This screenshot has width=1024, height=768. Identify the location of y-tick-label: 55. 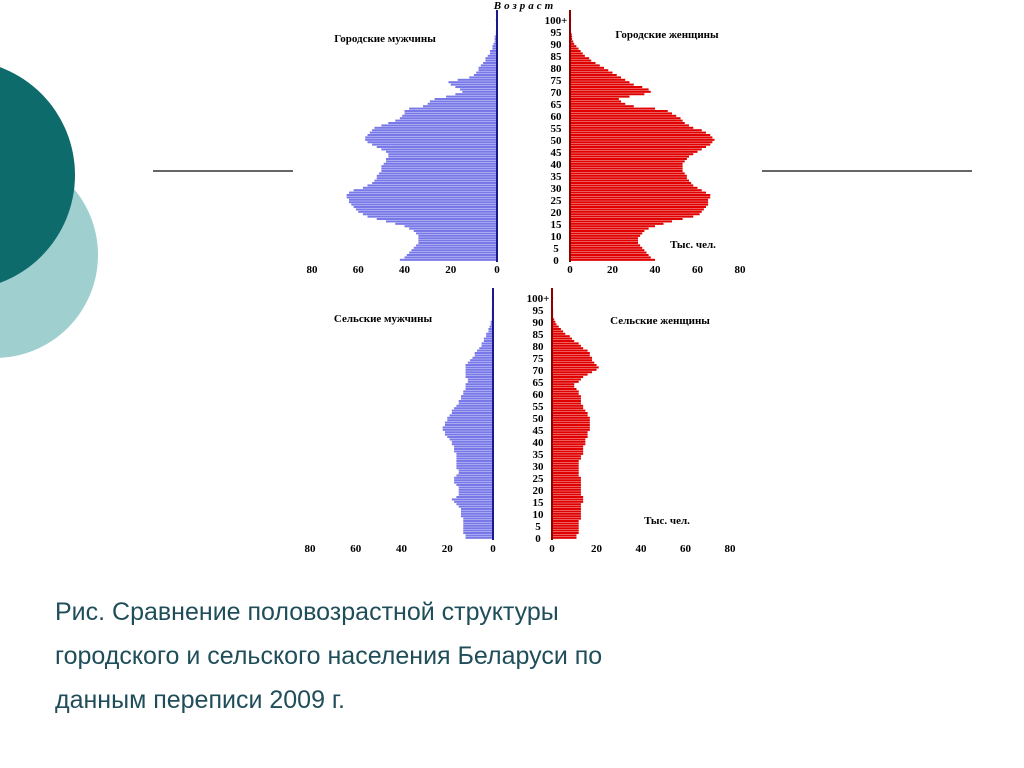
(539, 407).